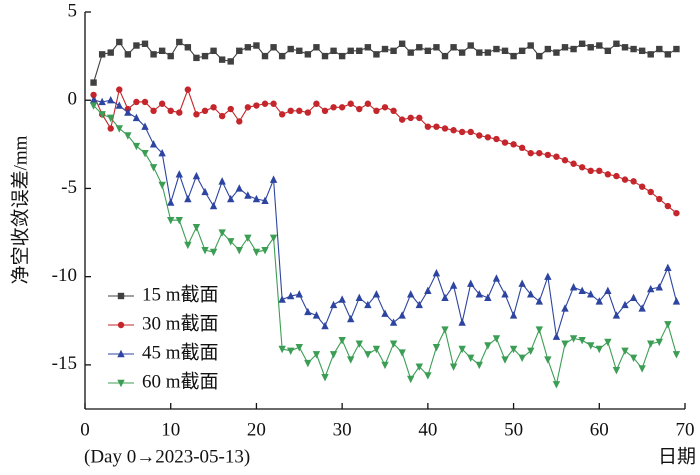 Image resolution: width=700 pixels, height=475 pixels. I want to click on y-tick-label: -10, so click(64, 275).